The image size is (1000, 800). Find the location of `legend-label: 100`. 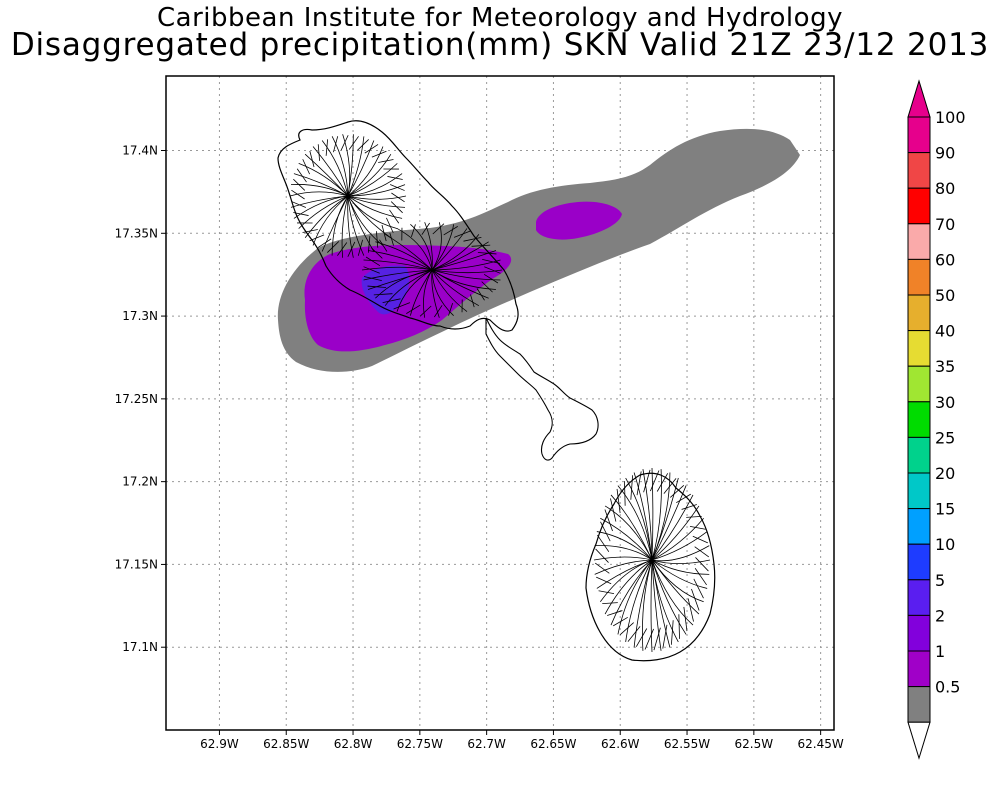

legend-label: 100 is located at coordinates (950, 117).